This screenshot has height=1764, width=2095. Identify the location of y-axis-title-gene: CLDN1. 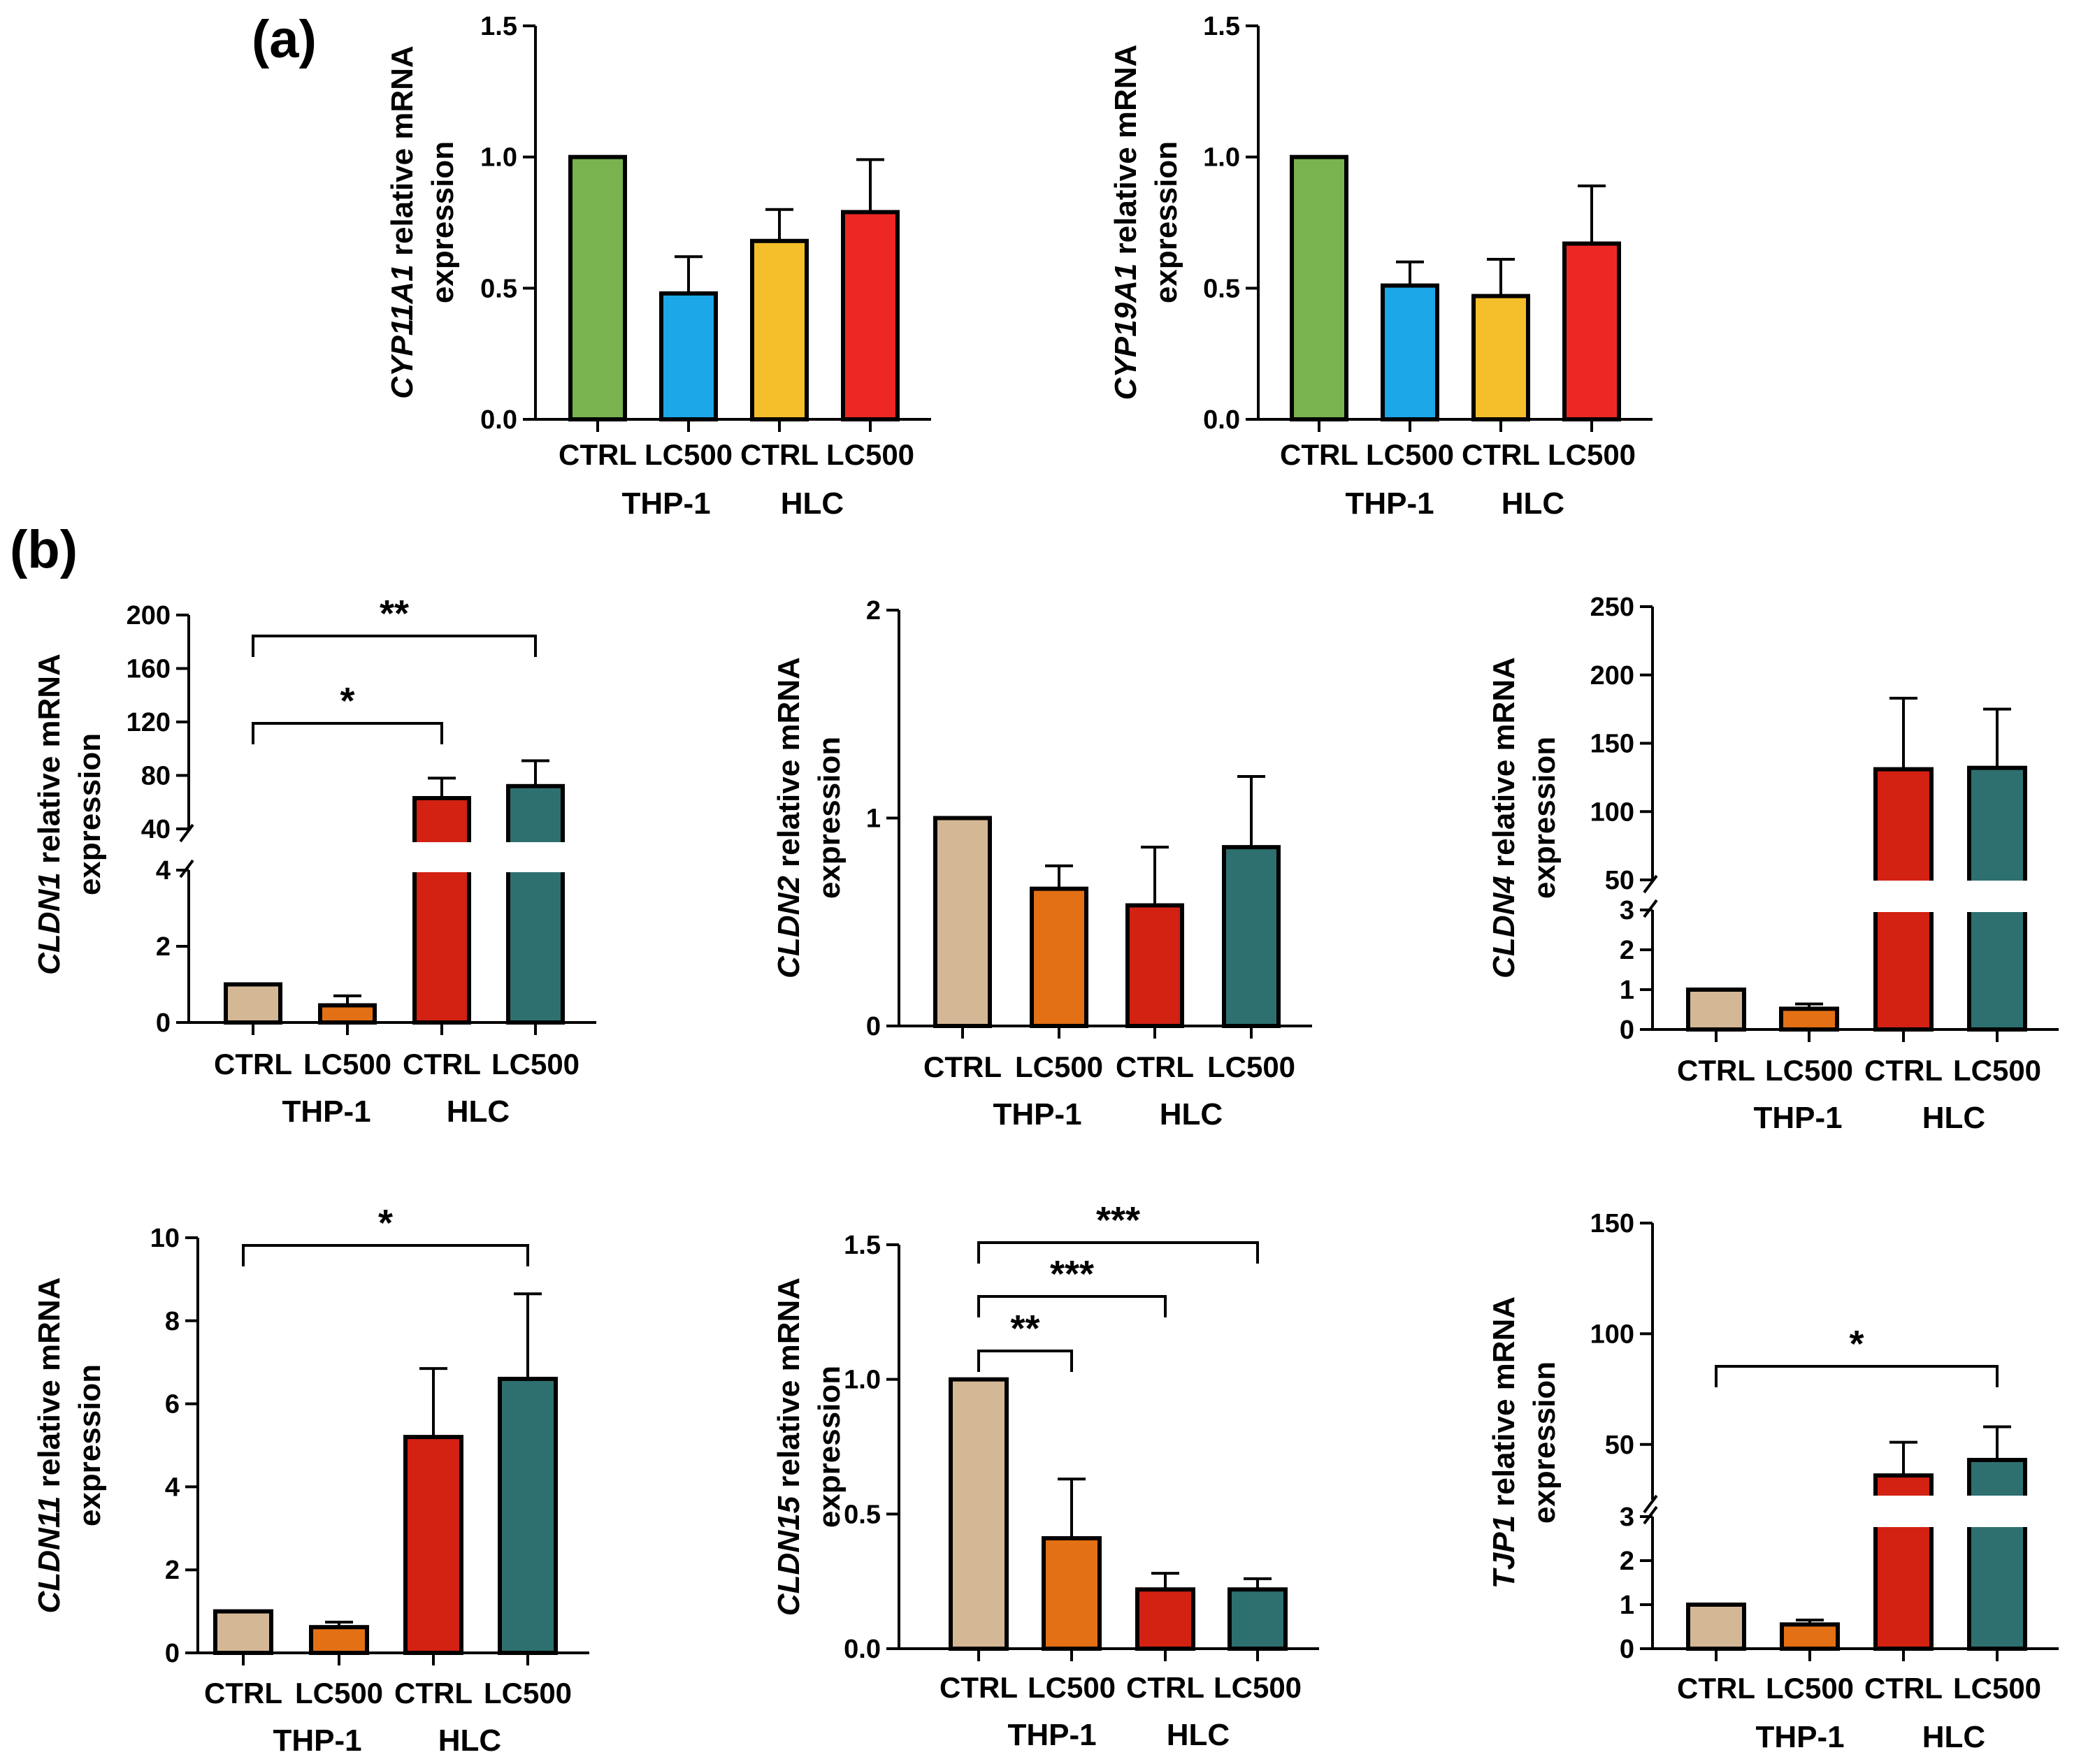
(49, 923).